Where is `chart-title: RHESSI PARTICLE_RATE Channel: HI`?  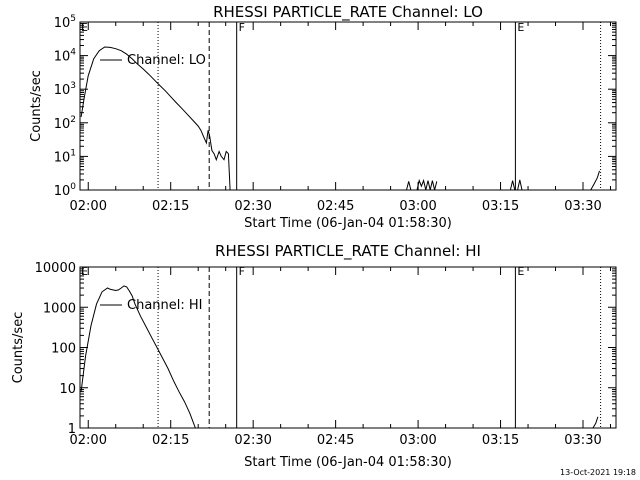
chart-title: RHESSI PARTICLE_RATE Channel: HI is located at coordinates (348, 251).